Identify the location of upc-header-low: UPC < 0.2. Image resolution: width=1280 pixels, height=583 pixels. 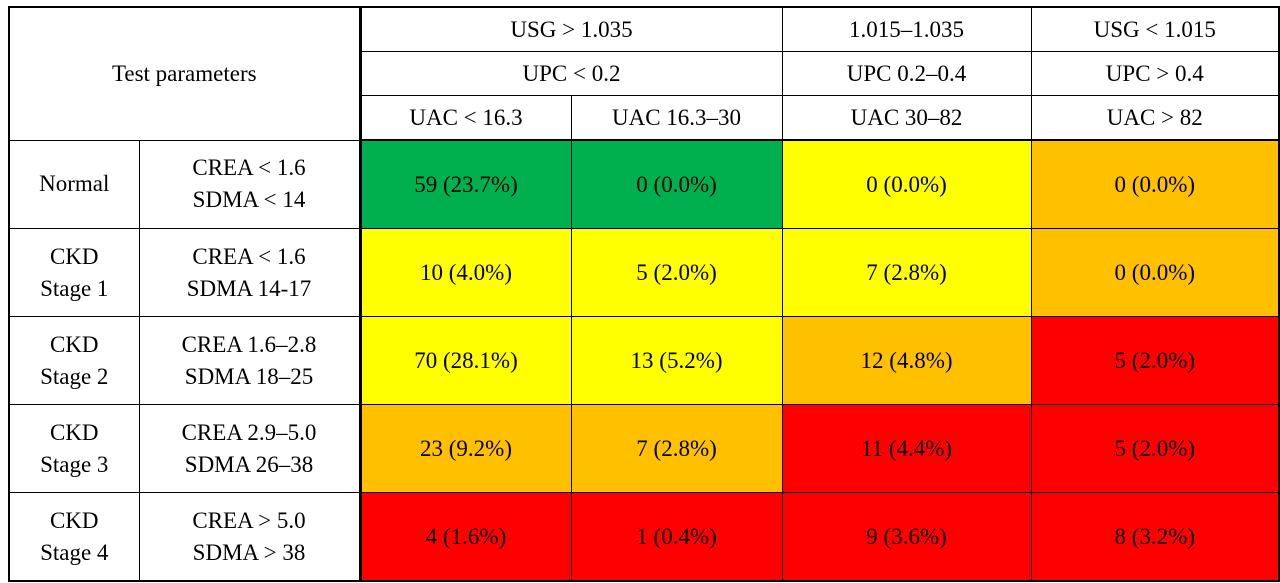
(570, 73).